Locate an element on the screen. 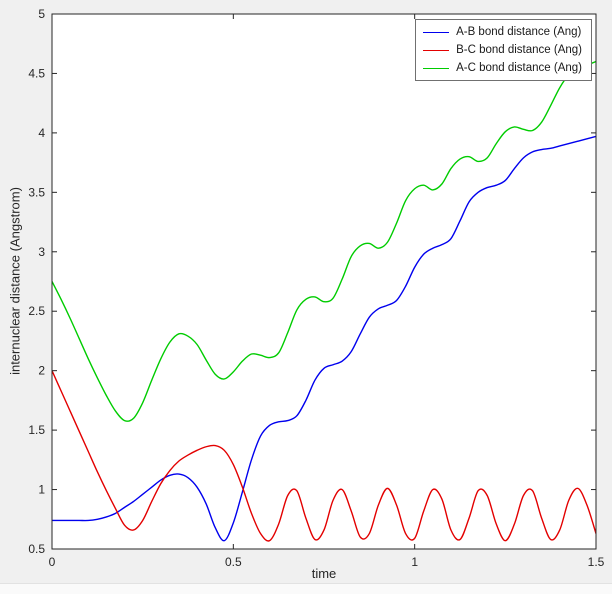  y-tick-label: 1 is located at coordinates (41, 490).